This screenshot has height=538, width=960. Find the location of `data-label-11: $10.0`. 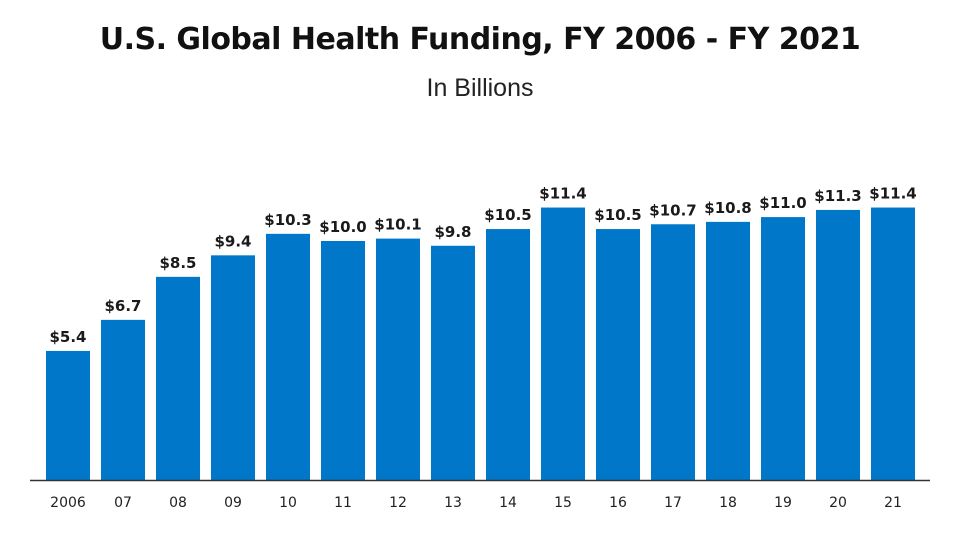

data-label-11: $10.0 is located at coordinates (342, 227).